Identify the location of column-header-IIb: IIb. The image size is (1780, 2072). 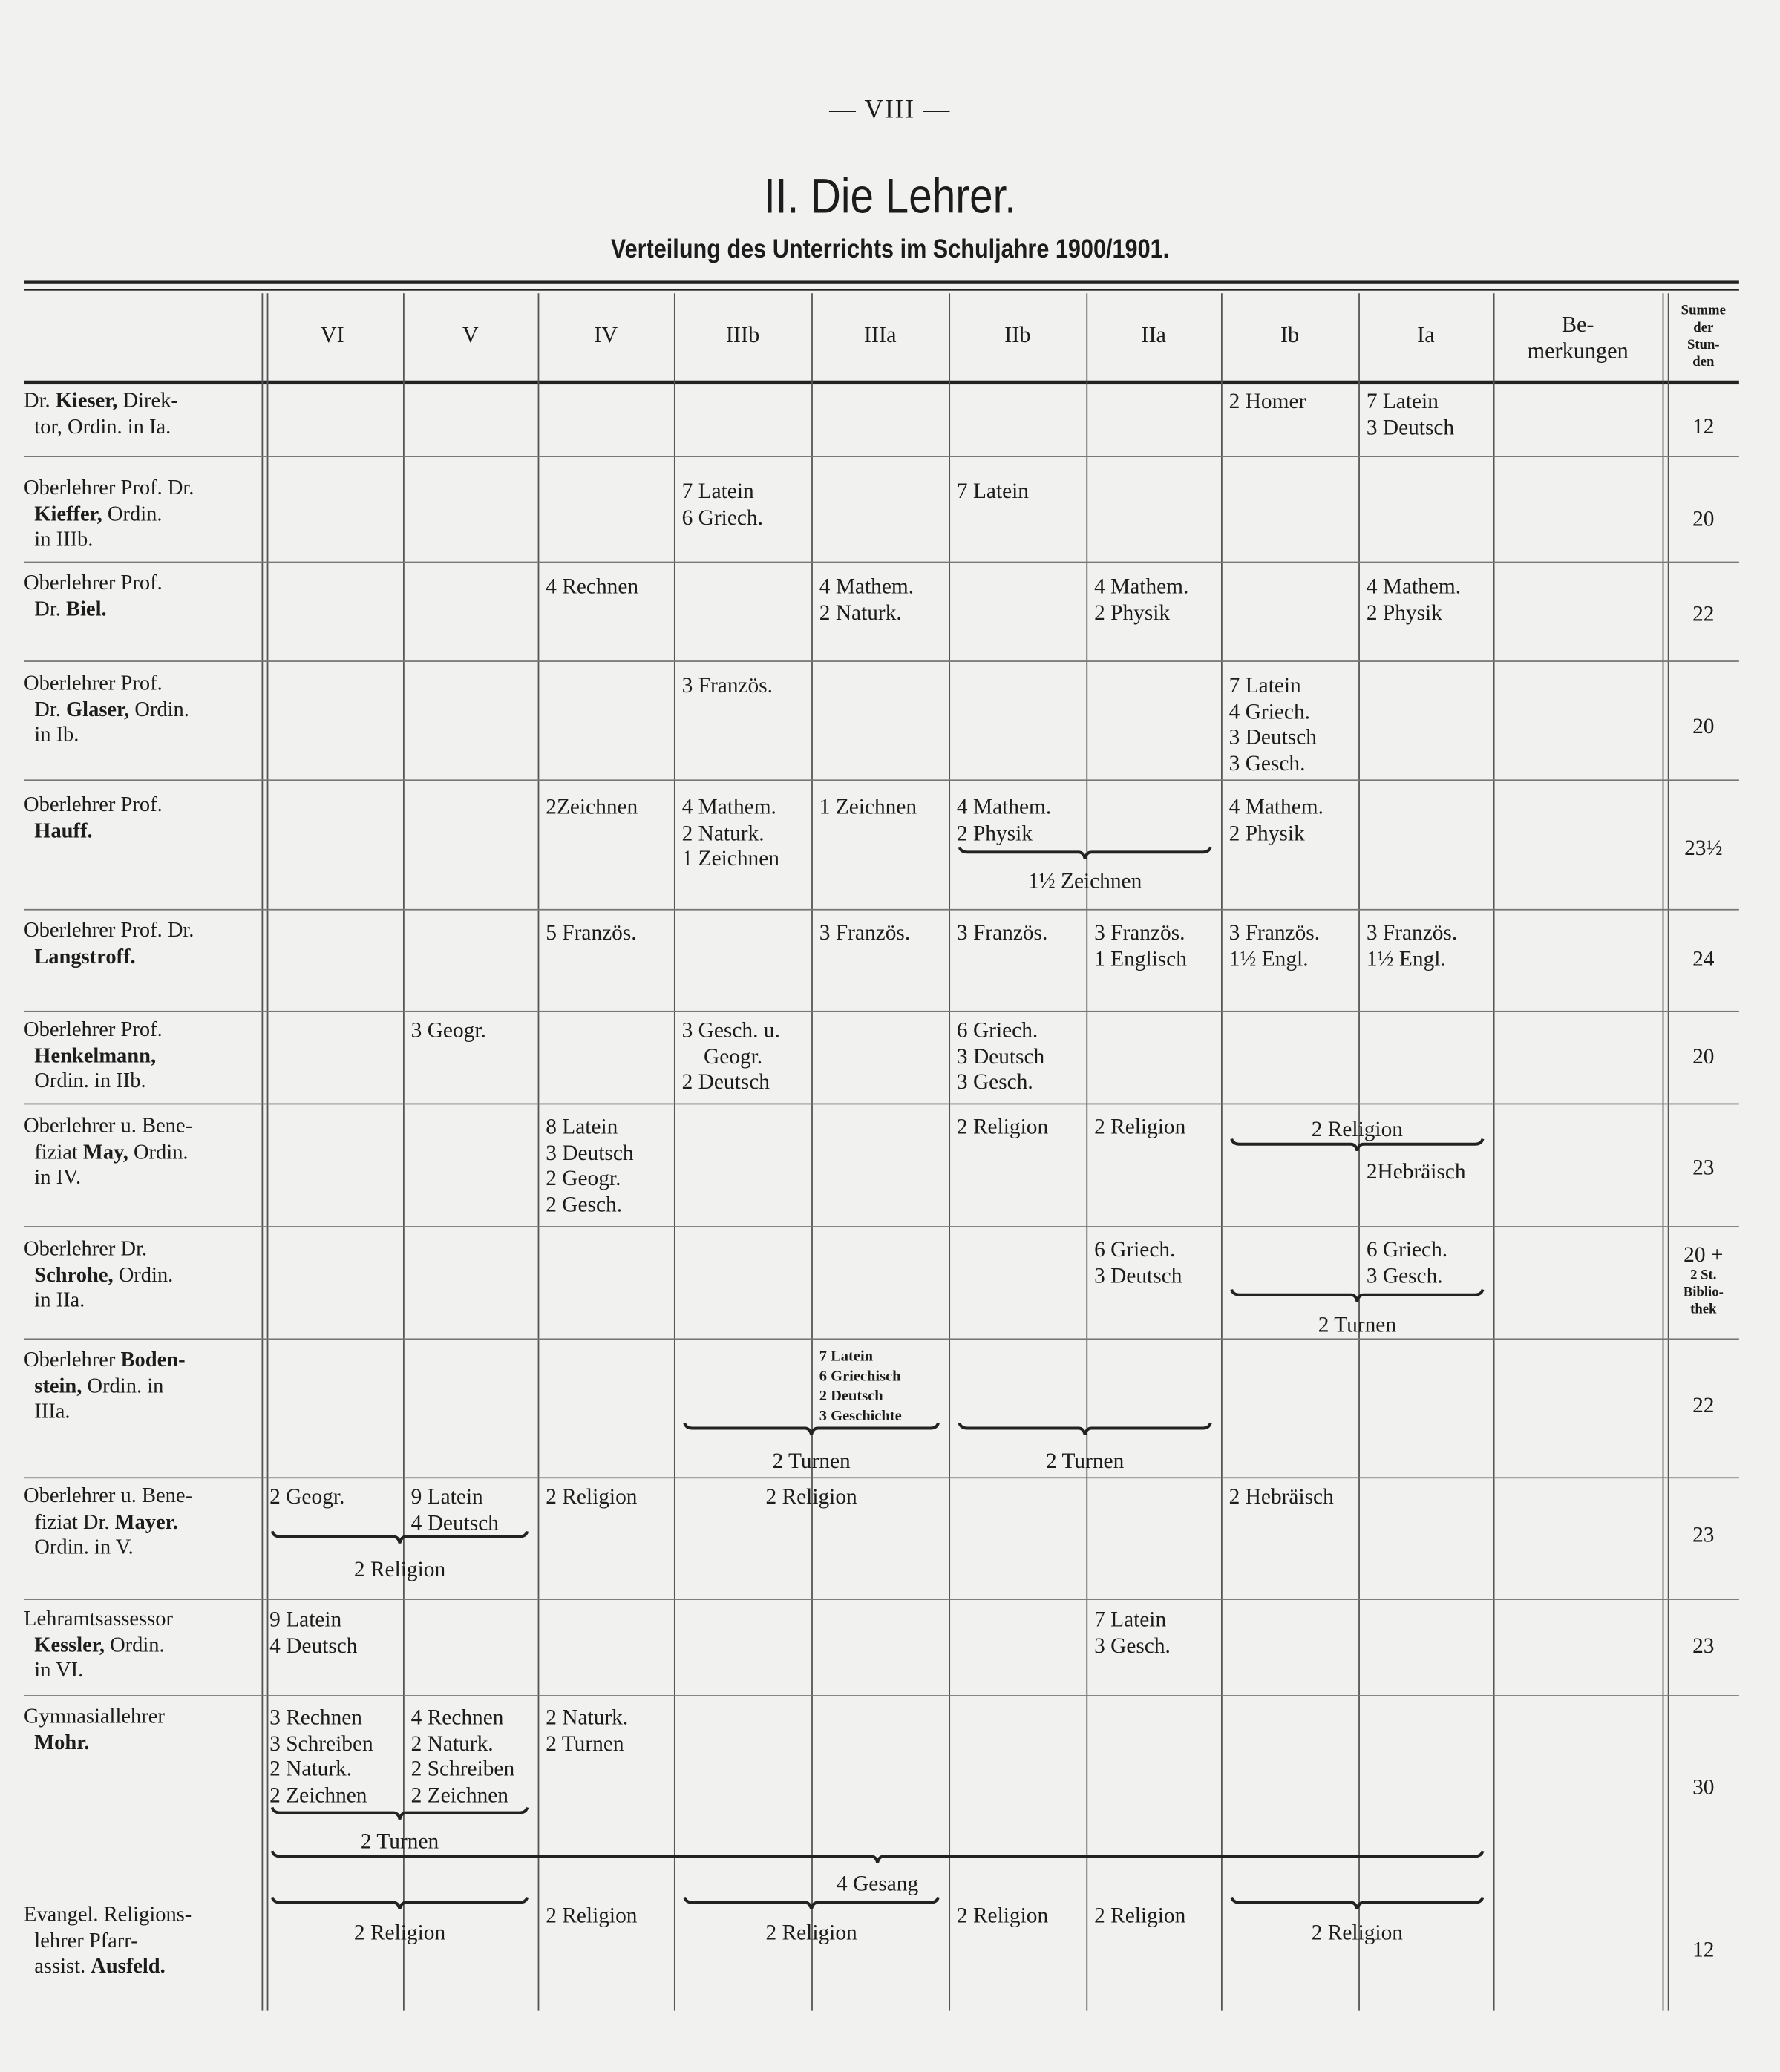
(1018, 335).